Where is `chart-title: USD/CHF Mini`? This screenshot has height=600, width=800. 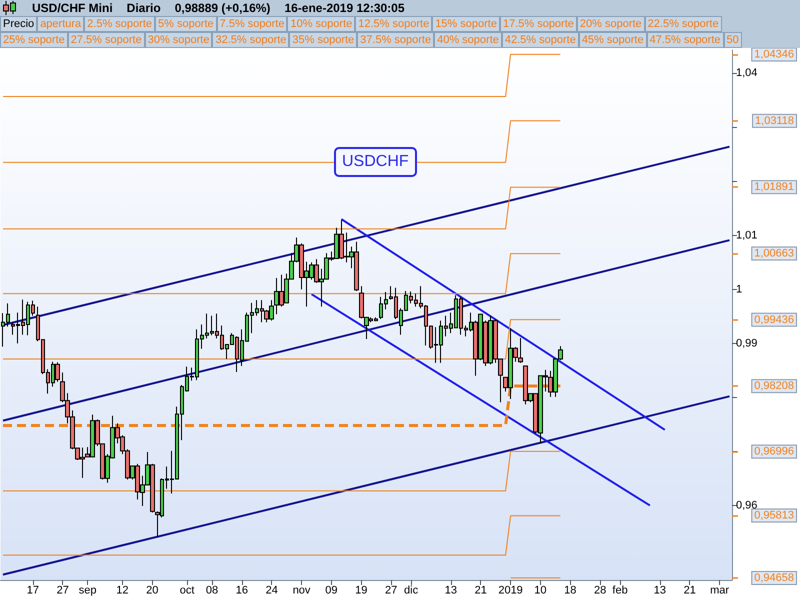 chart-title: USD/CHF Mini is located at coordinates (72, 8).